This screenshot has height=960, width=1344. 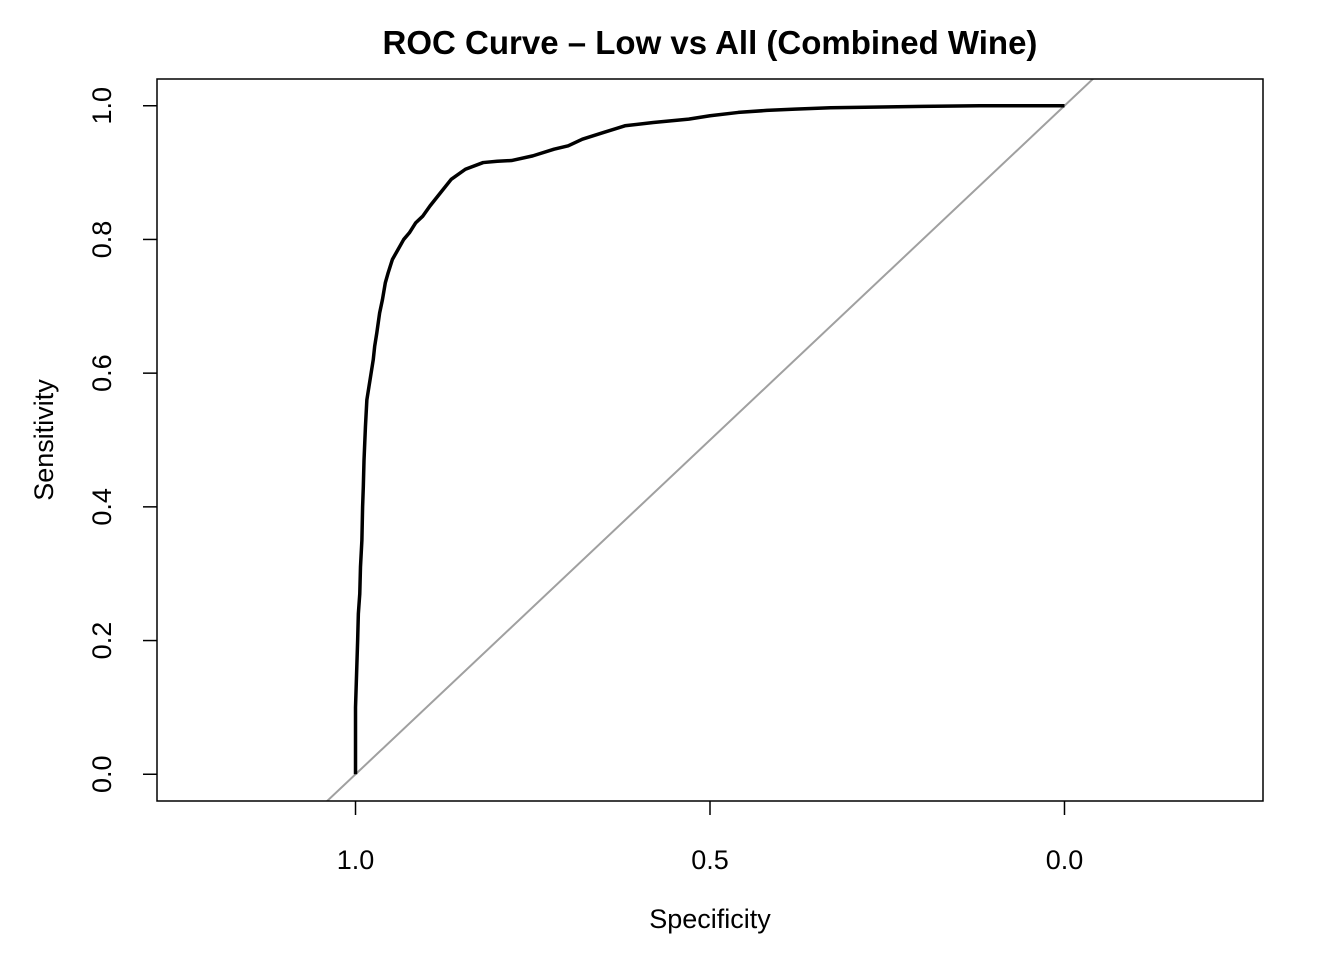 I want to click on x-axis: 1.0 0.5 0.0, so click(x=710, y=838).